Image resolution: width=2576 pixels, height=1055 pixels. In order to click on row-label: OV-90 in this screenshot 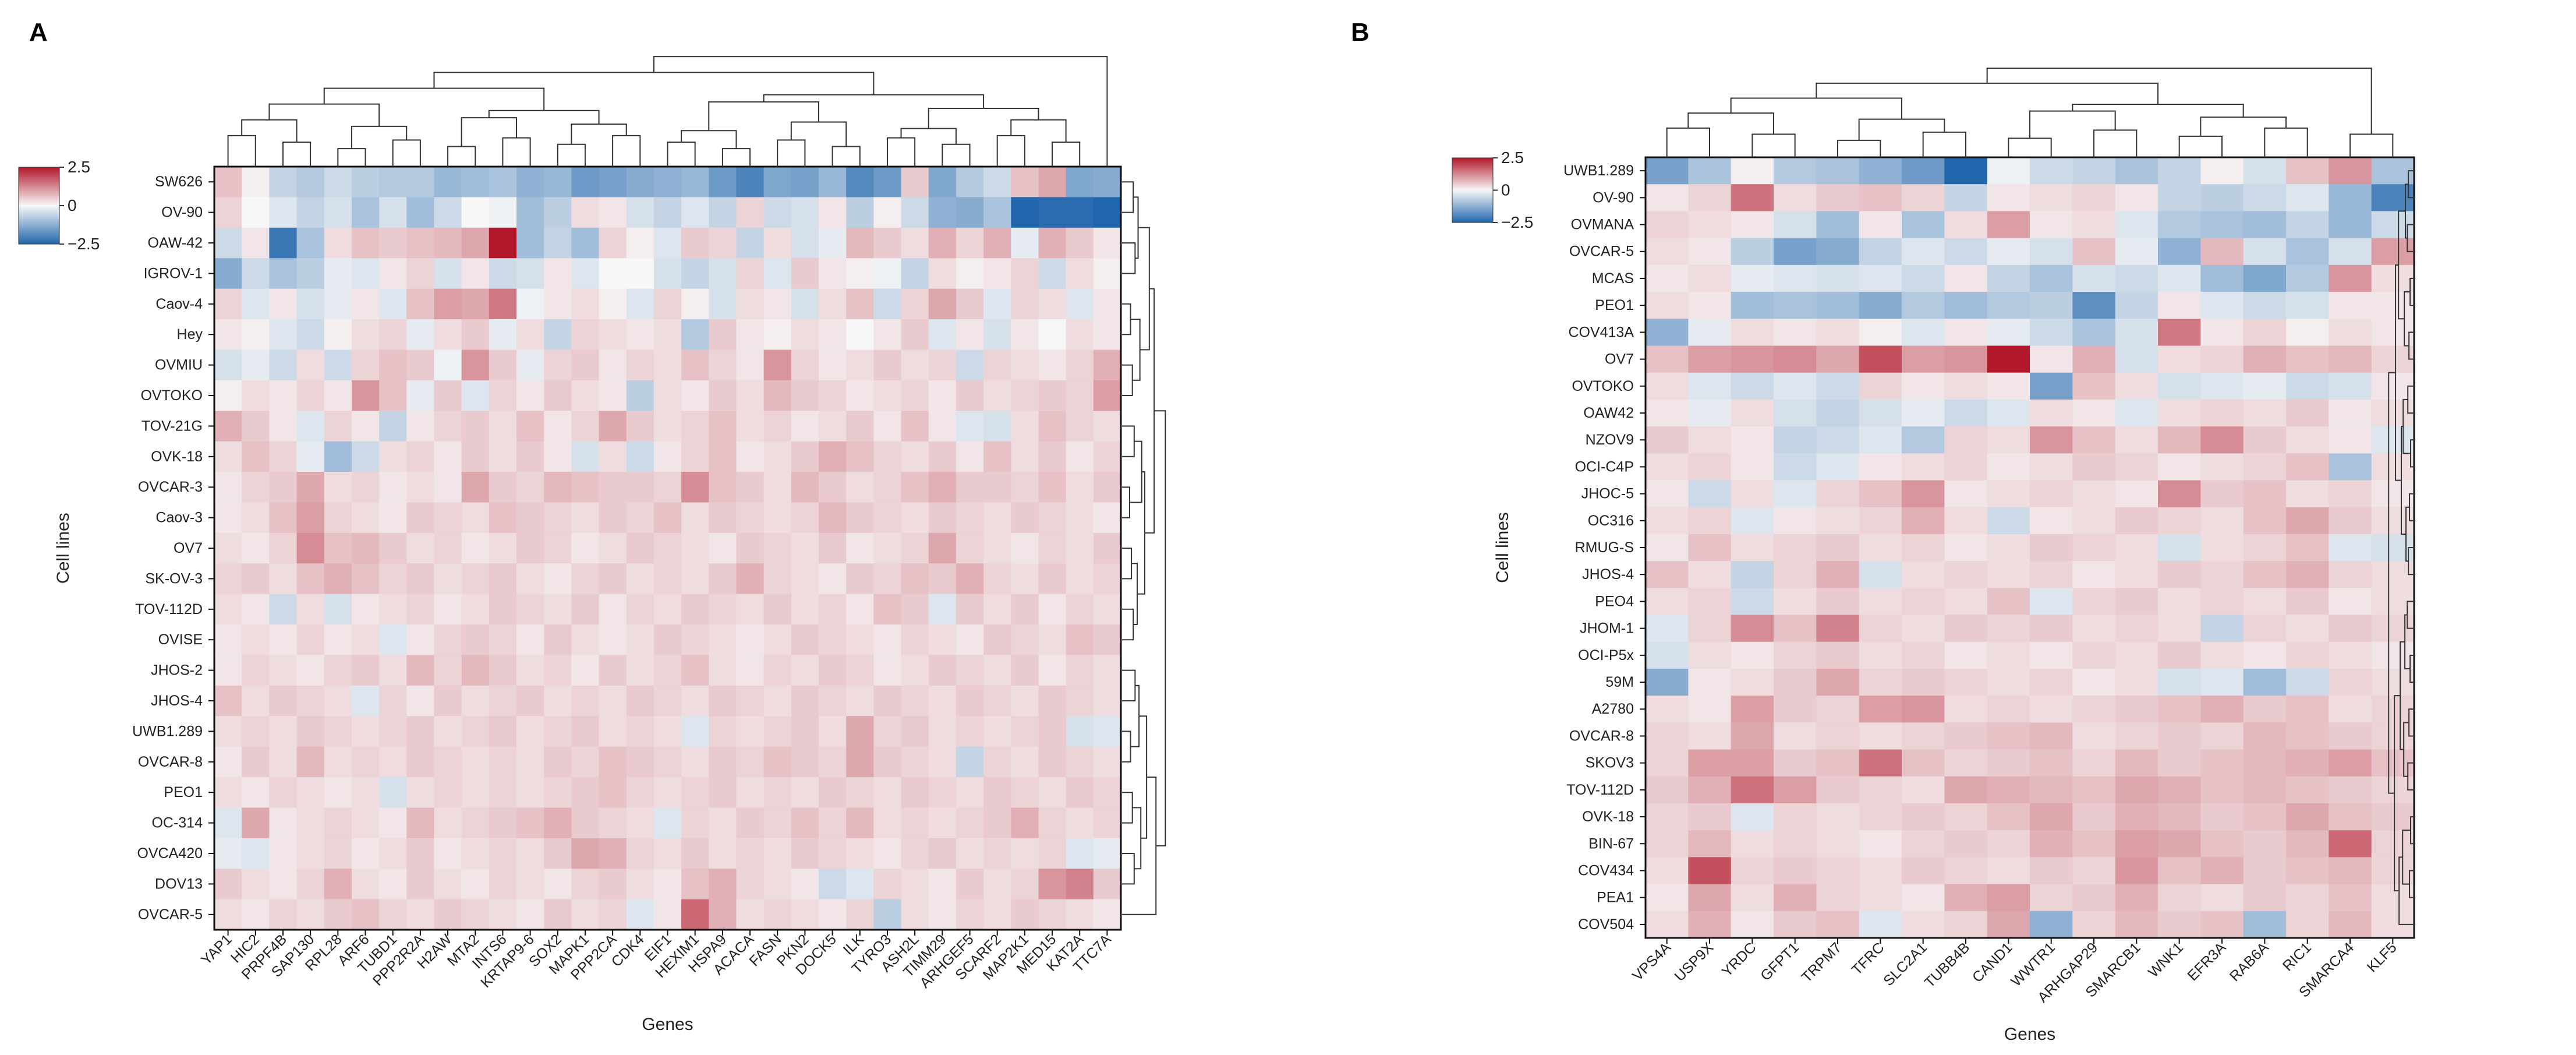, I will do `click(182, 213)`.